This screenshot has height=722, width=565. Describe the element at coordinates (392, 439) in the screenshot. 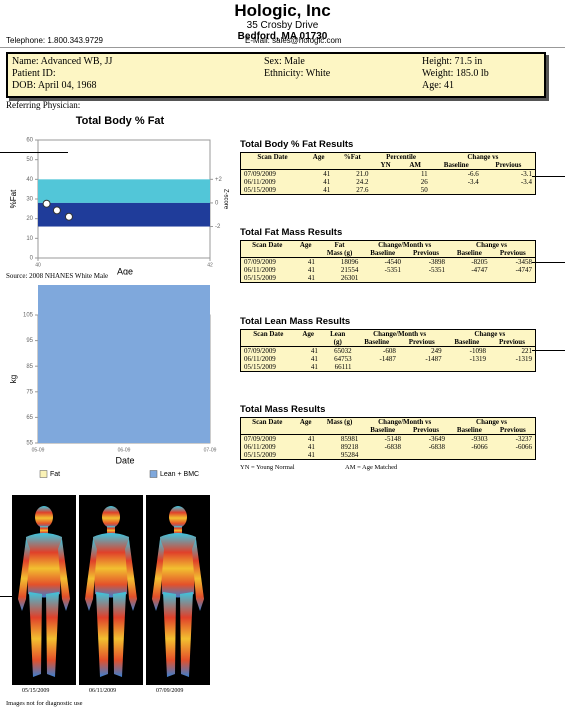

I see `cell: -5148` at that location.